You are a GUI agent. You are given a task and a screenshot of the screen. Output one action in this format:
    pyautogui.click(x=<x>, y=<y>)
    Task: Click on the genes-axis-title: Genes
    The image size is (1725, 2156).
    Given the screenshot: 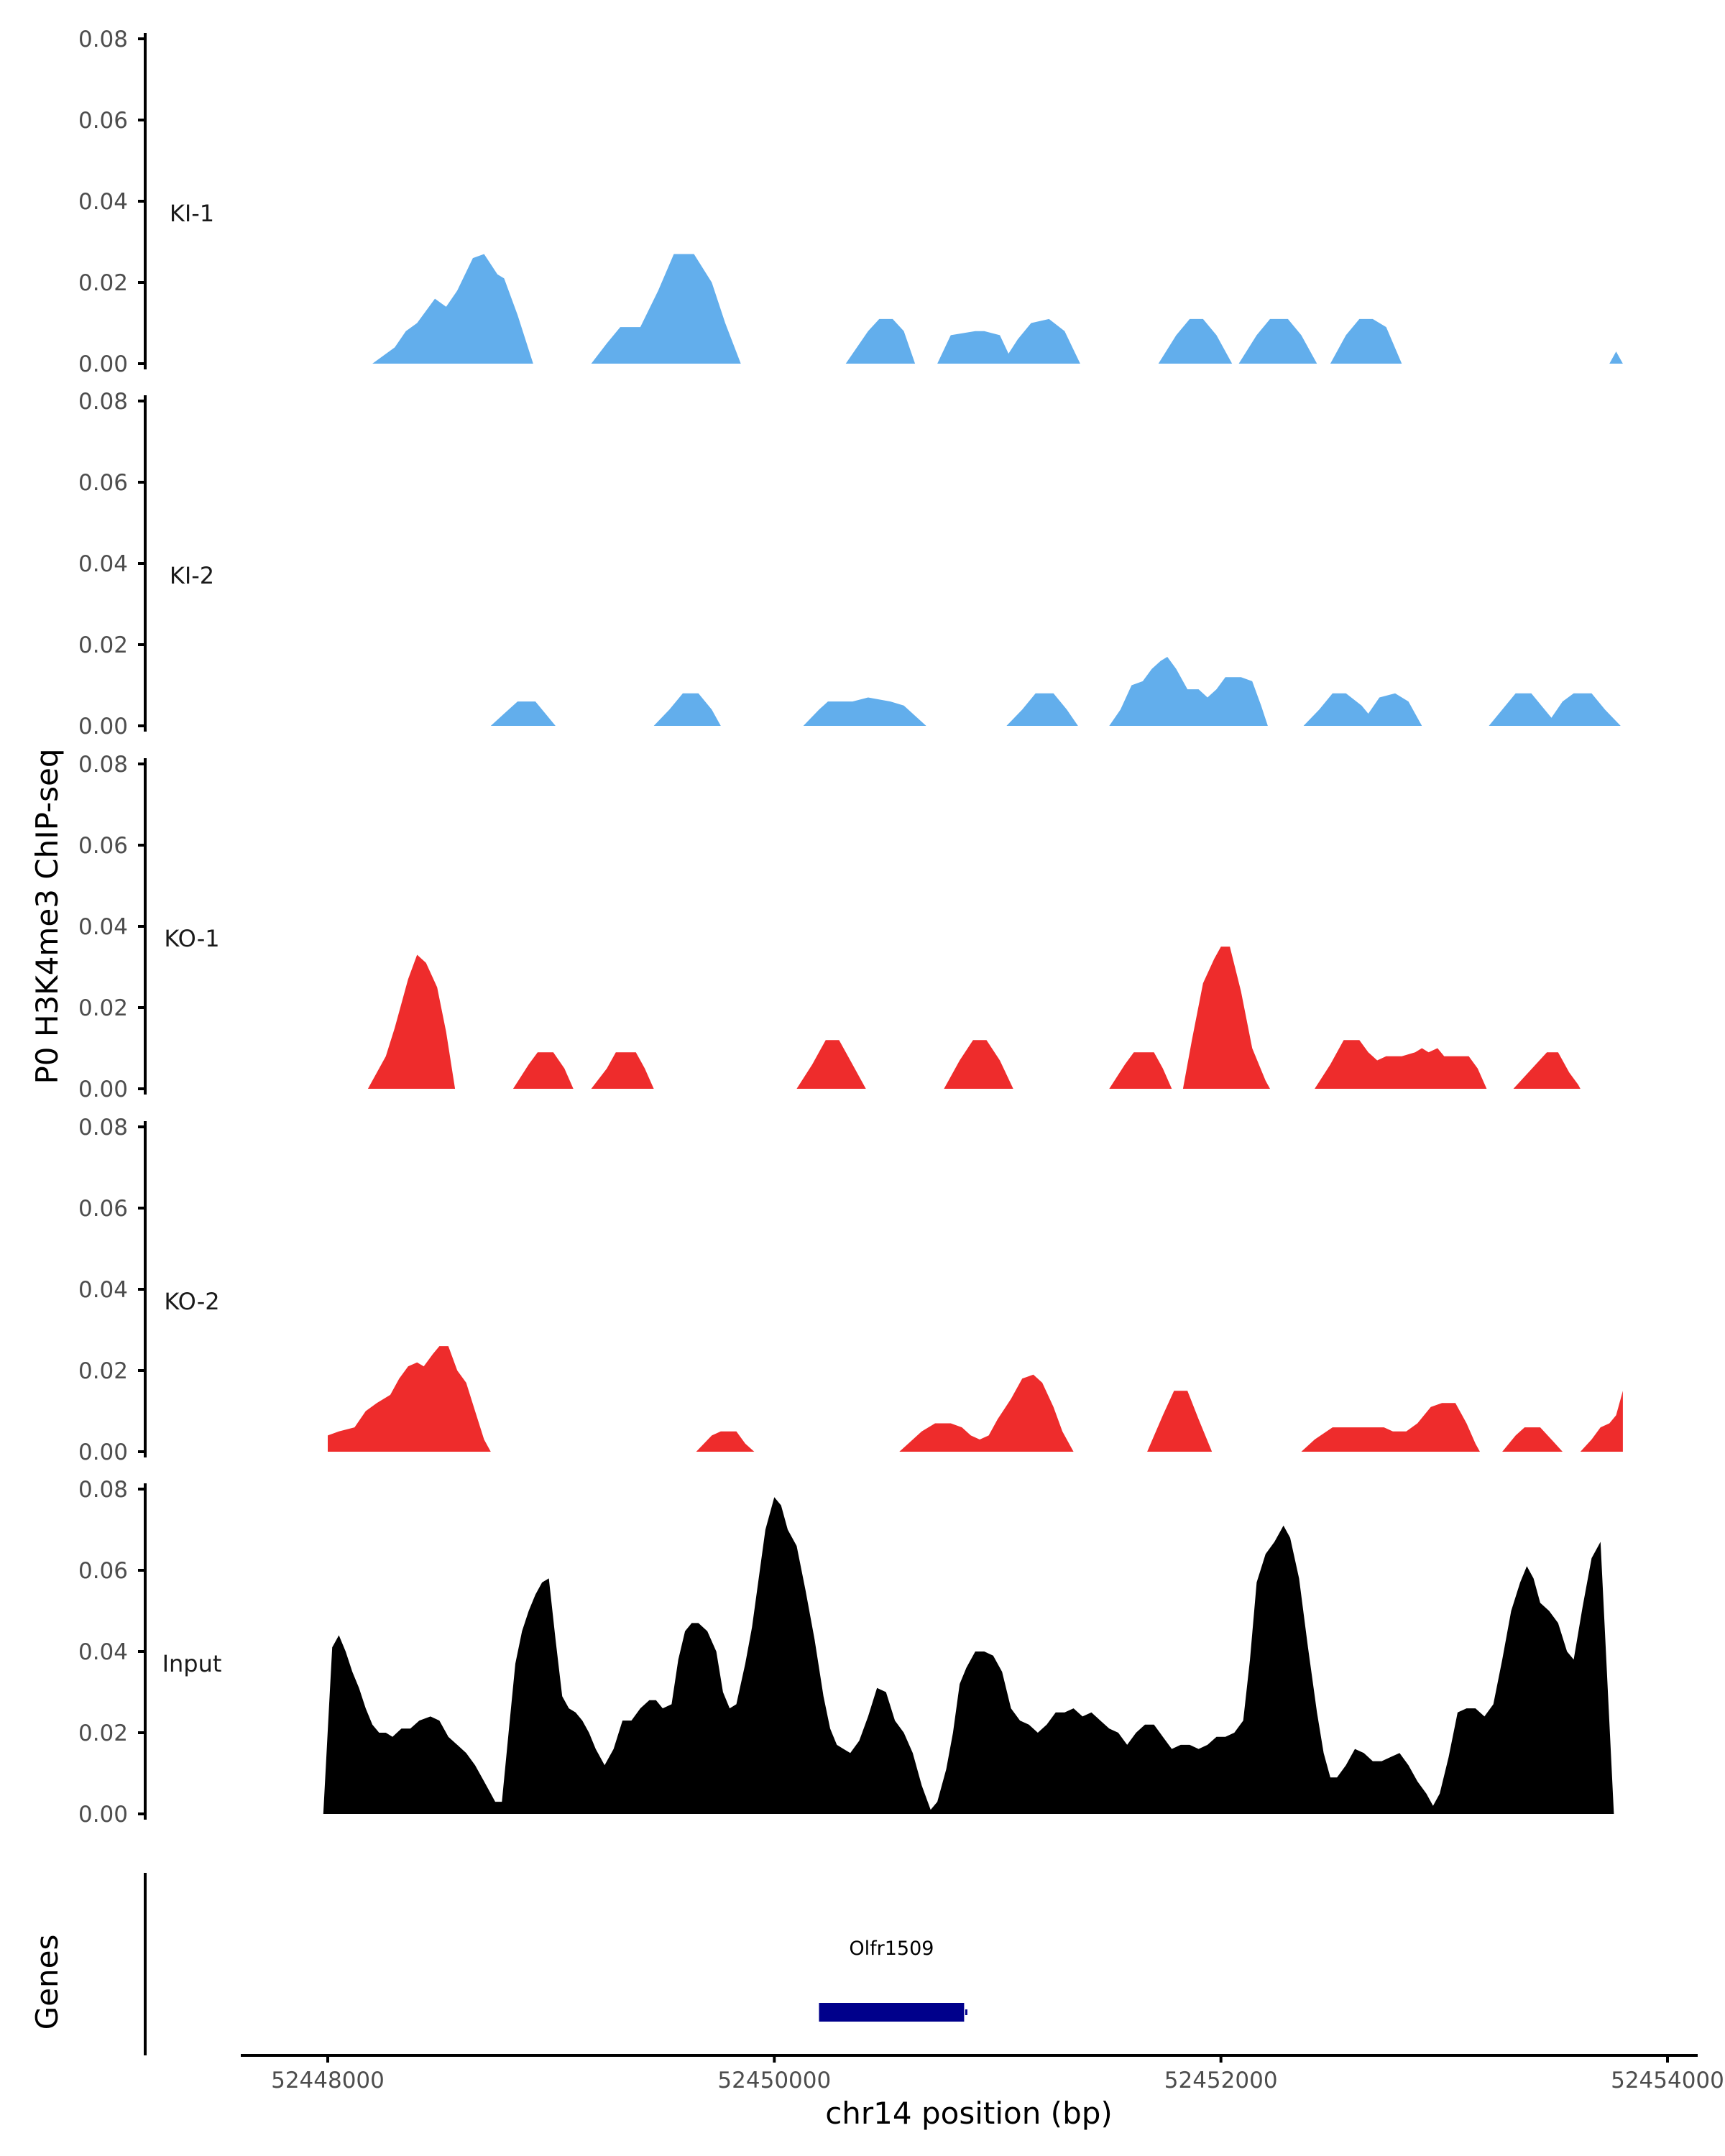 What is the action you would take?
    pyautogui.click(x=47, y=1983)
    